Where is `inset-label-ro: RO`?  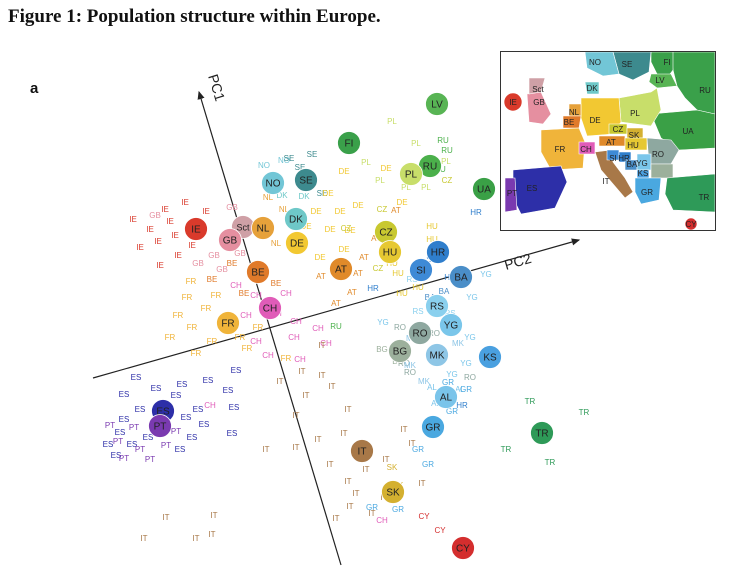
inset-label-ro: RO is located at coordinates (658, 154).